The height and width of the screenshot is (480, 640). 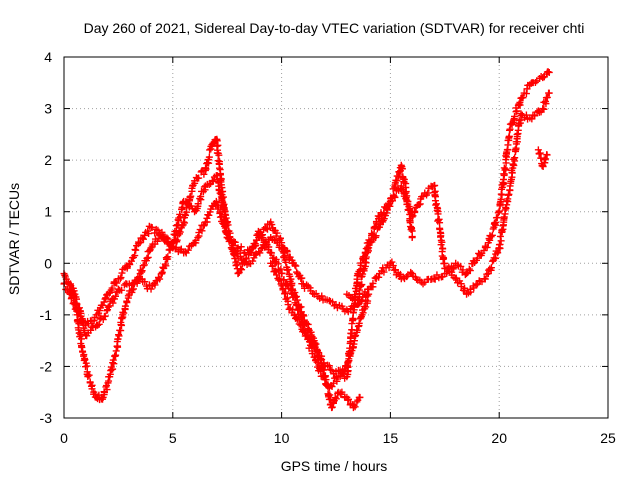 I want to click on x-tick-label: 25, so click(x=608, y=438).